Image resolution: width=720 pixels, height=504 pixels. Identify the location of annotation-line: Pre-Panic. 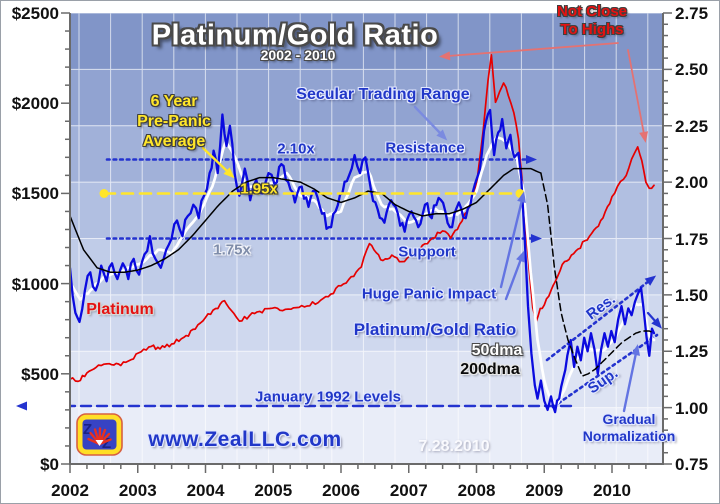
(174, 121).